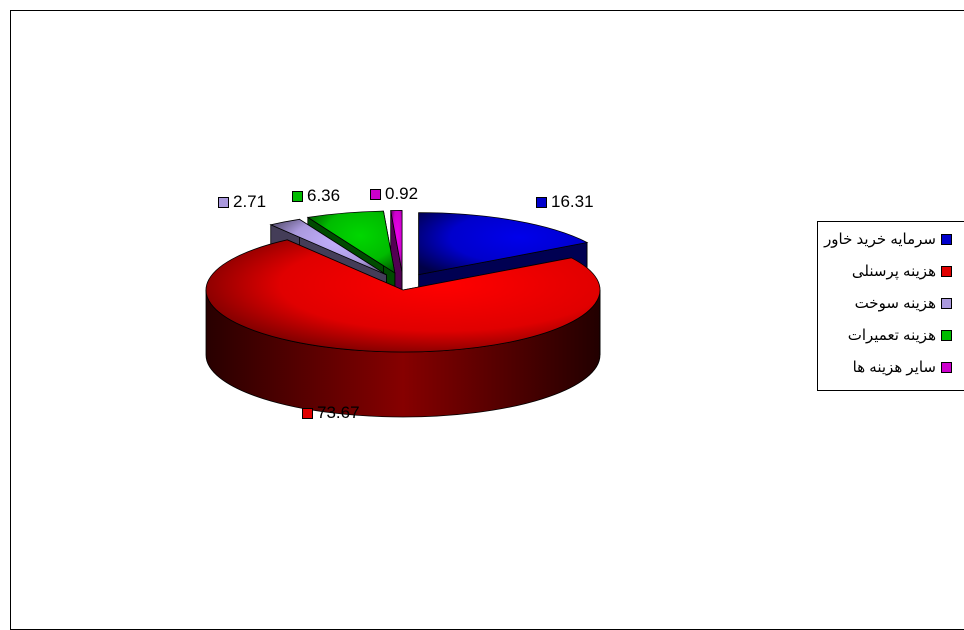 The width and height of the screenshot is (964, 630). I want to click on data-label-text-1: 73.67, so click(338, 412).